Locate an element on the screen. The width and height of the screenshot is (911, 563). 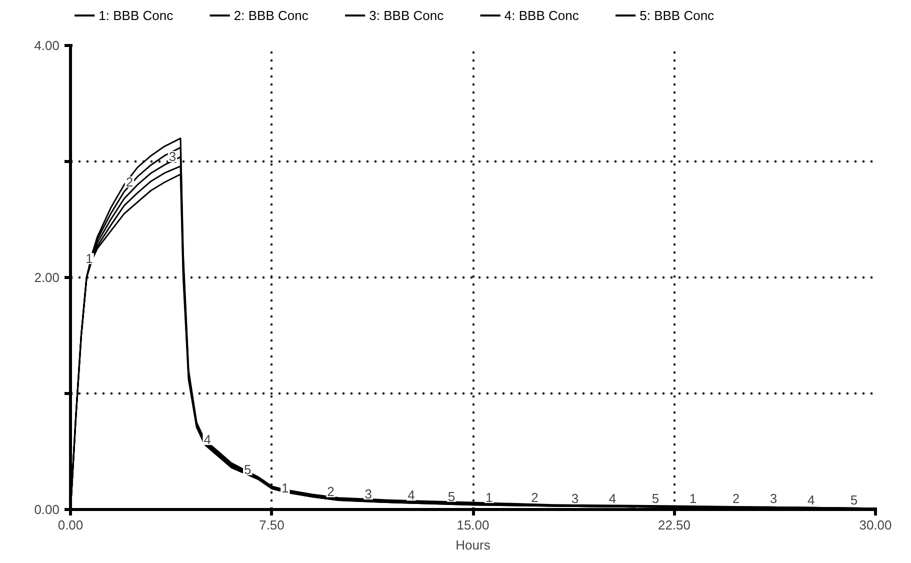
x-tick-label: 22.50 is located at coordinates (674, 525).